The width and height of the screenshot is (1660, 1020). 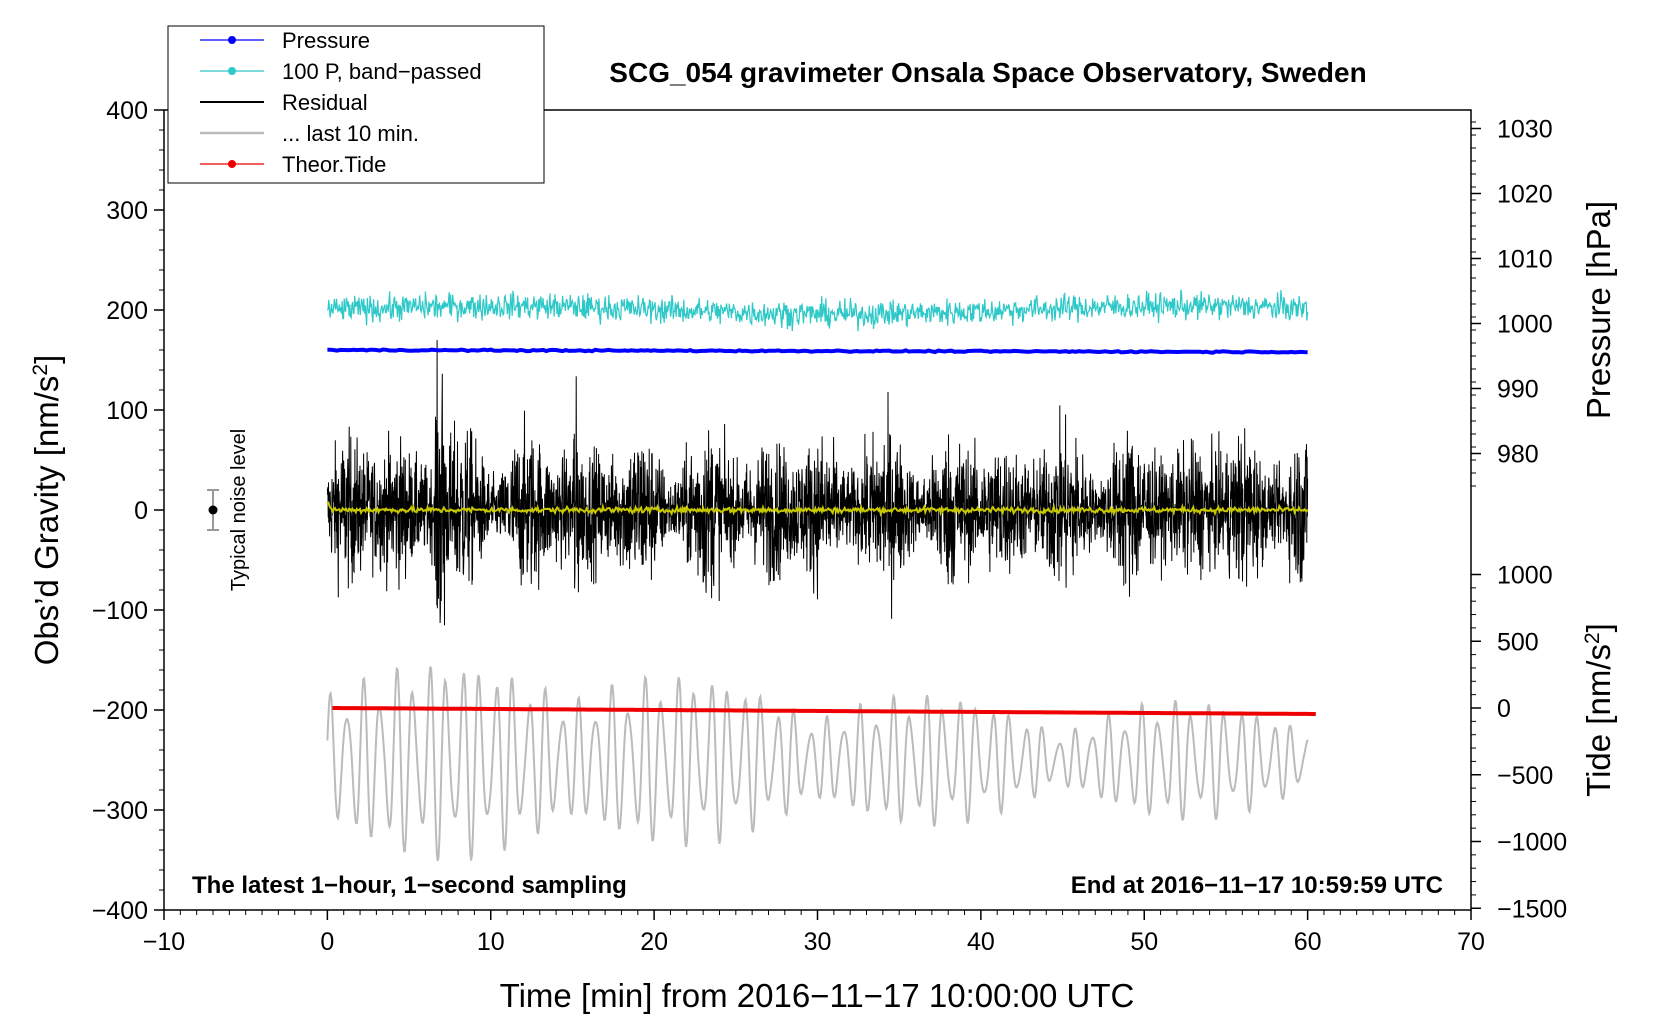 What do you see at coordinates (1518, 455) in the screenshot?
I see `pressure-tick-label: 980` at bounding box center [1518, 455].